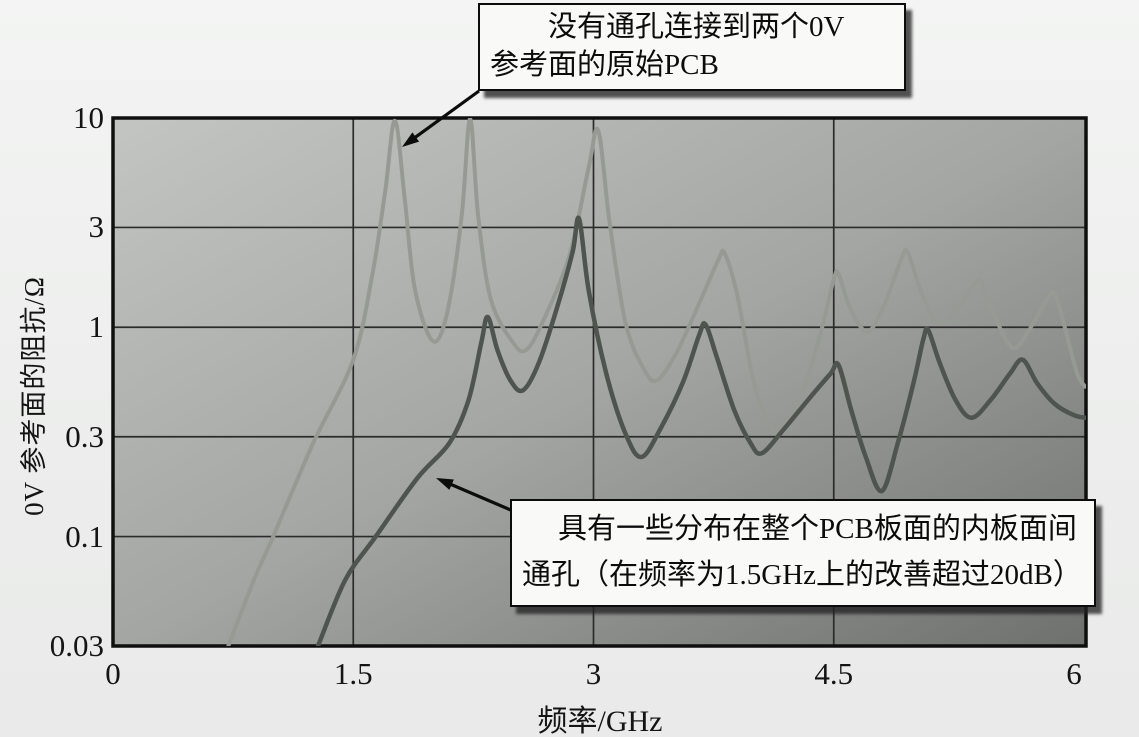 Image resolution: width=1139 pixels, height=737 pixels. I want to click on callout-no-vias-line2: 参考面的原始PCB, so click(604, 65).